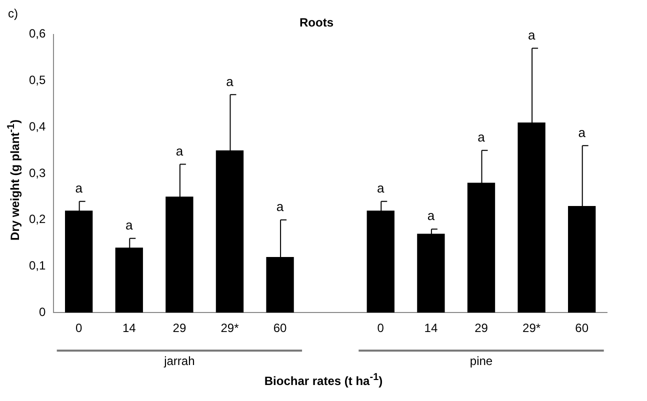 The image size is (647, 401). Describe the element at coordinates (481, 361) in the screenshot. I see `text: pine` at that location.